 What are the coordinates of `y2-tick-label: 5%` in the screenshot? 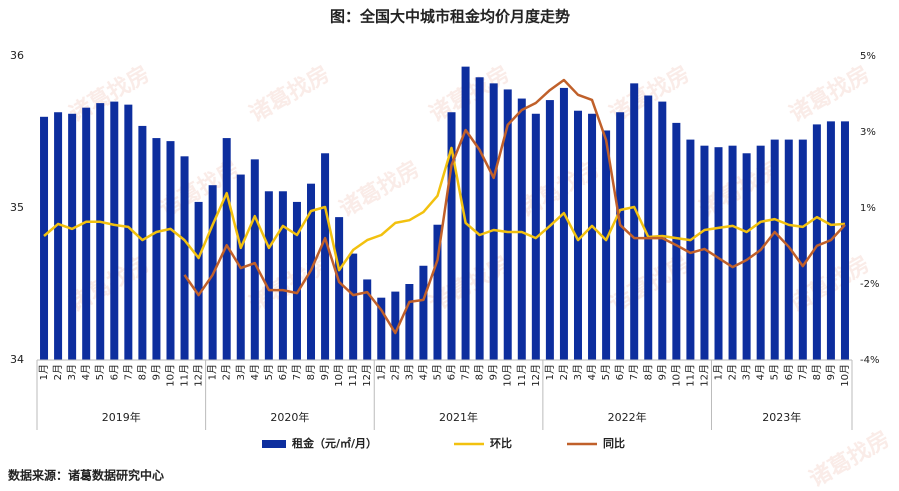 It's located at (868, 56).